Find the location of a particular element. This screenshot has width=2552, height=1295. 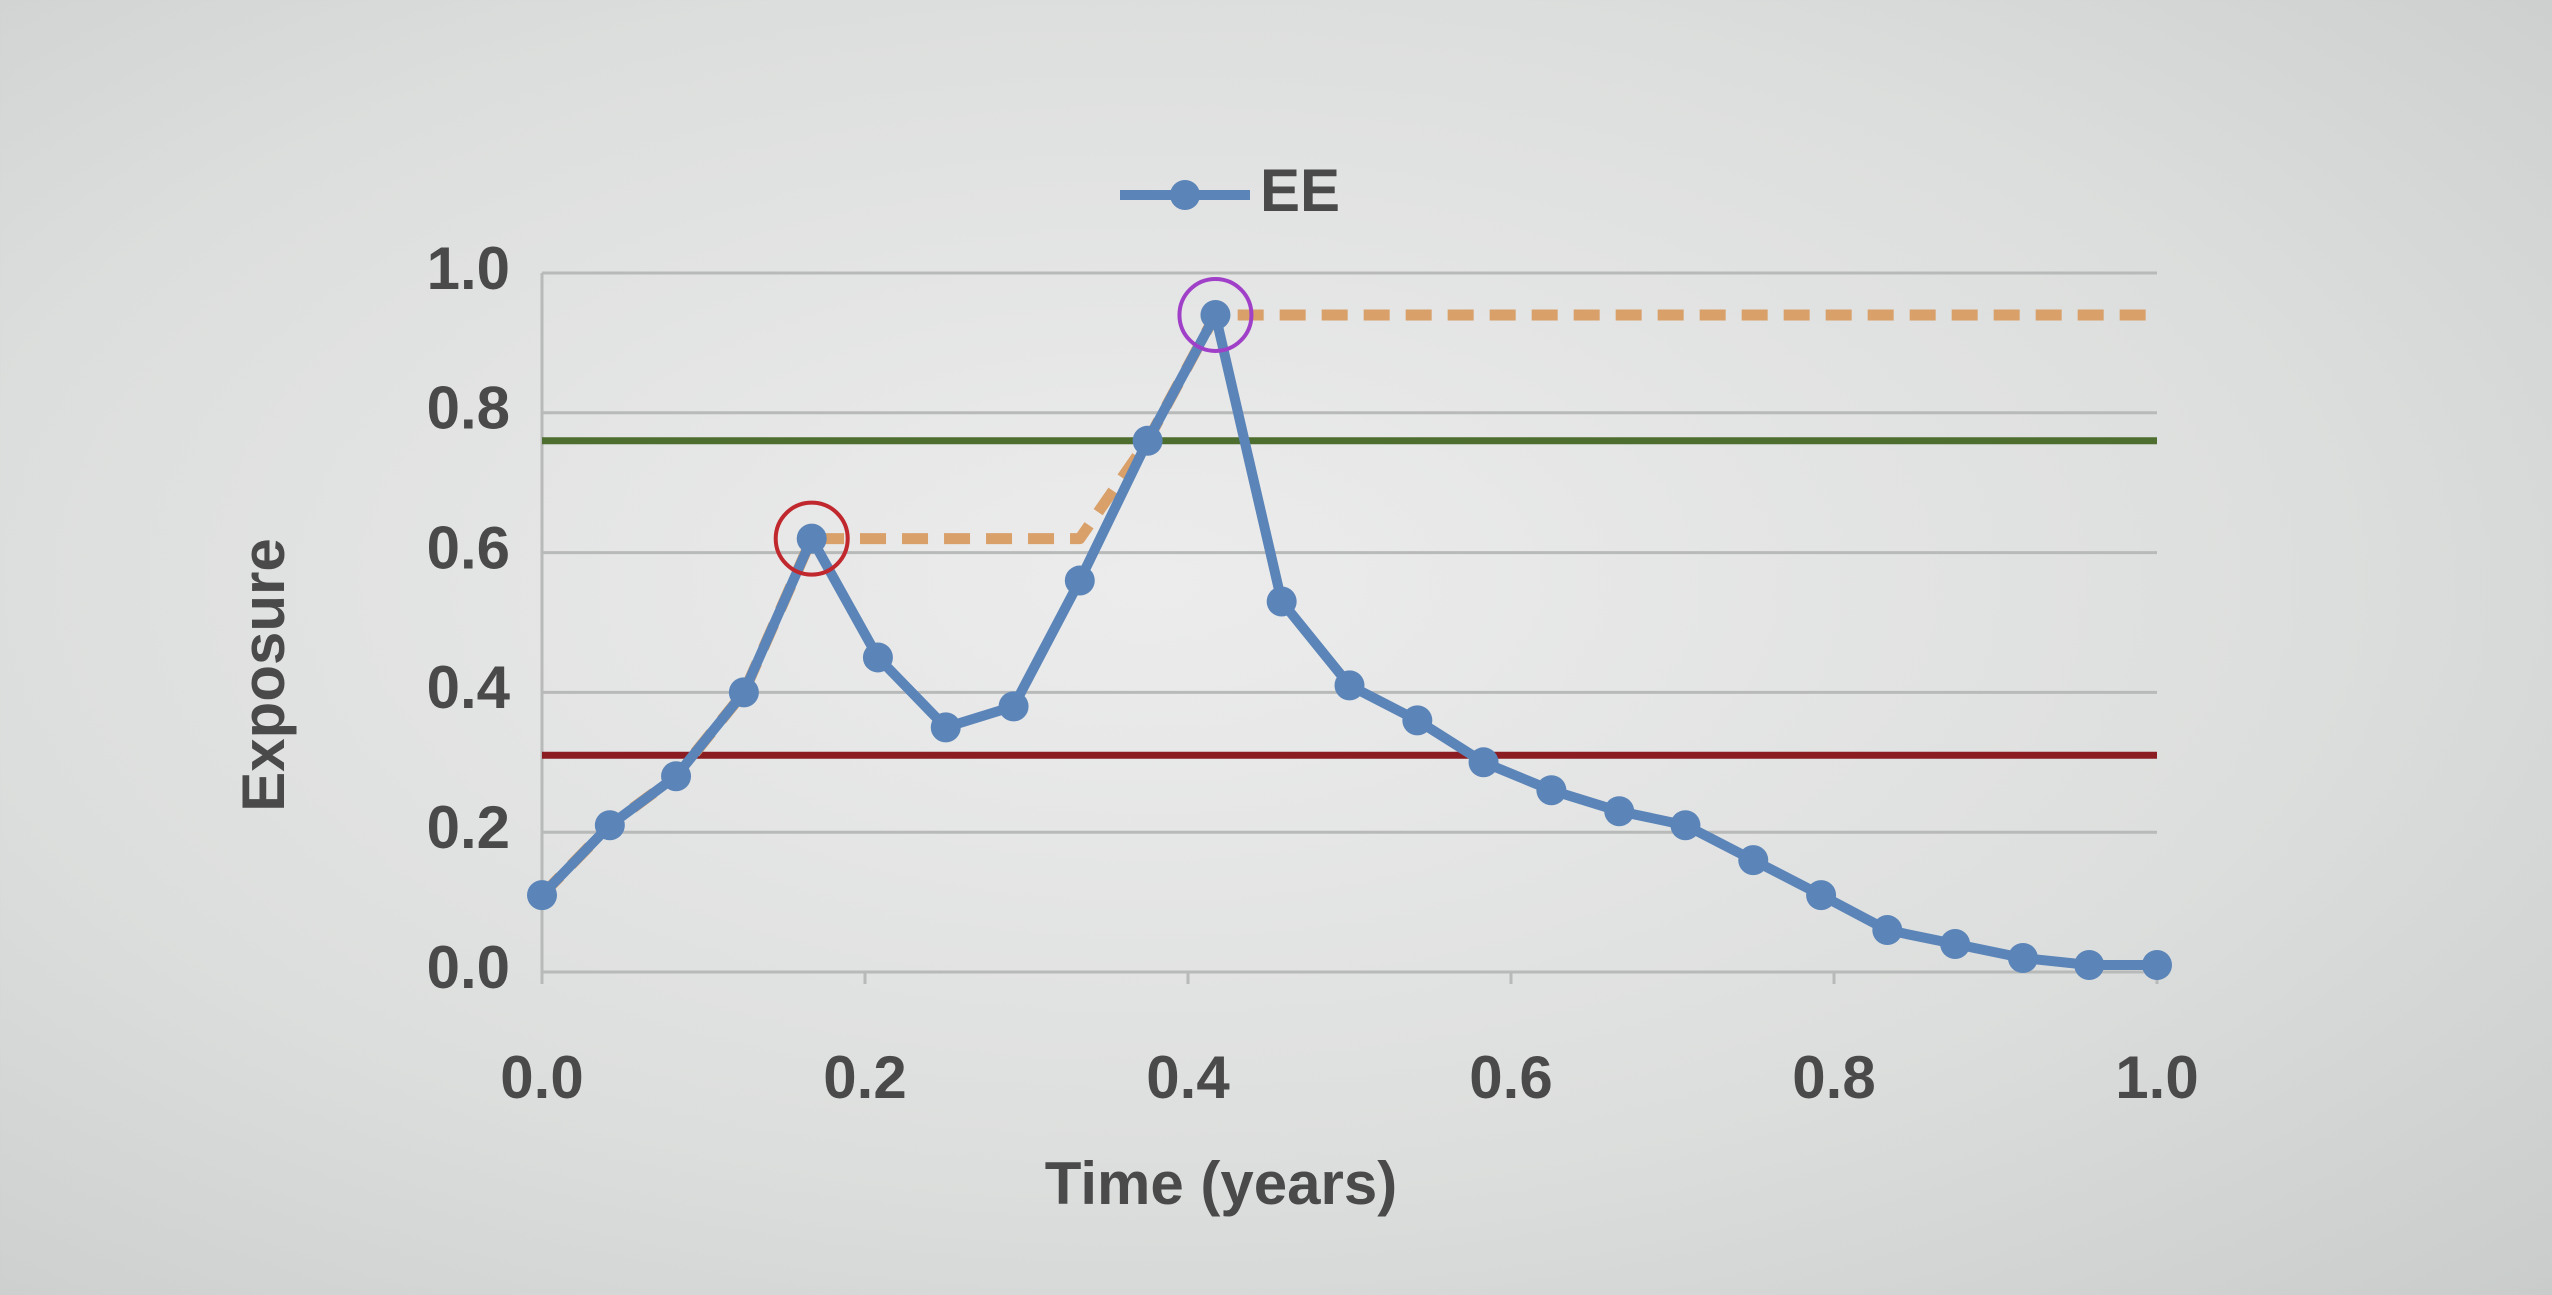

x-tick-label: 0.8 is located at coordinates (1833, 1077).